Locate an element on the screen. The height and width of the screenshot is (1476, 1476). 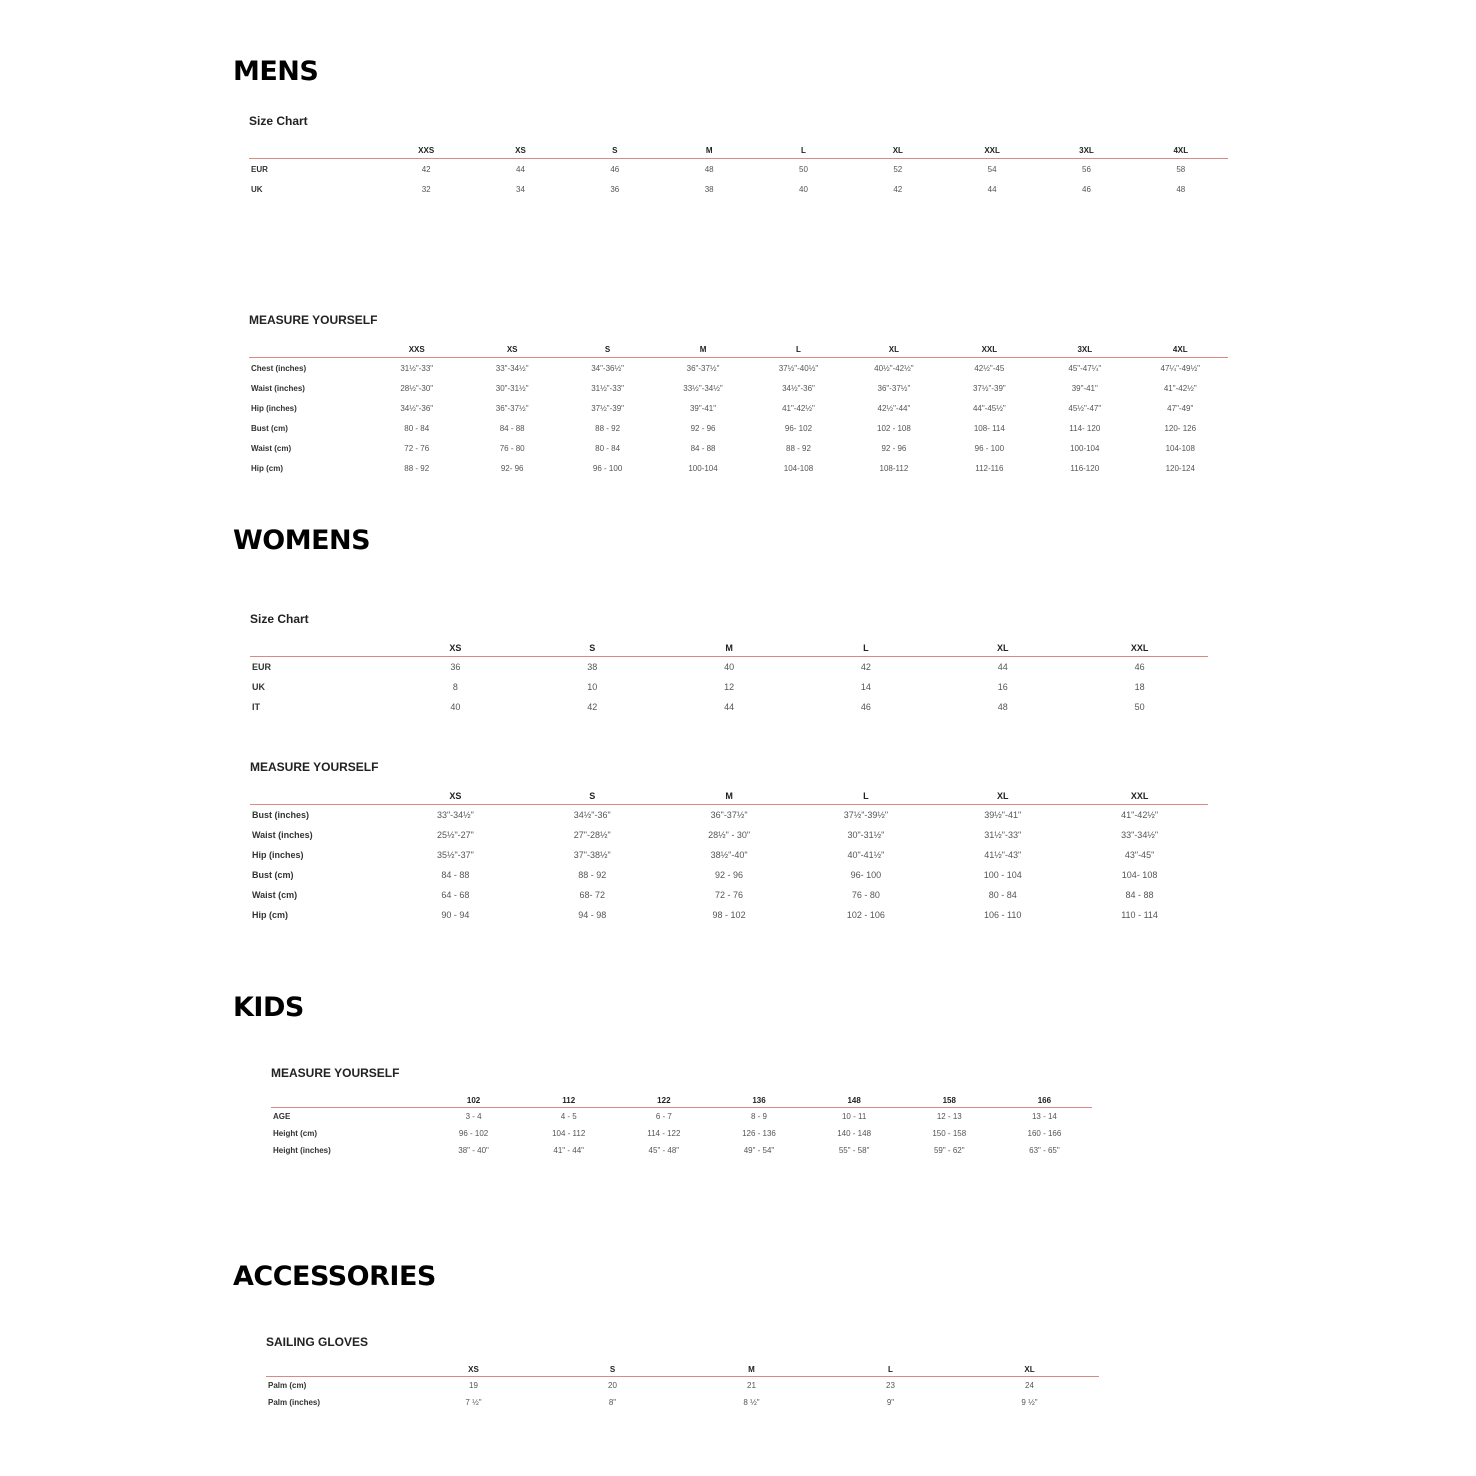
table-cell: 12 is located at coordinates (729, 687).